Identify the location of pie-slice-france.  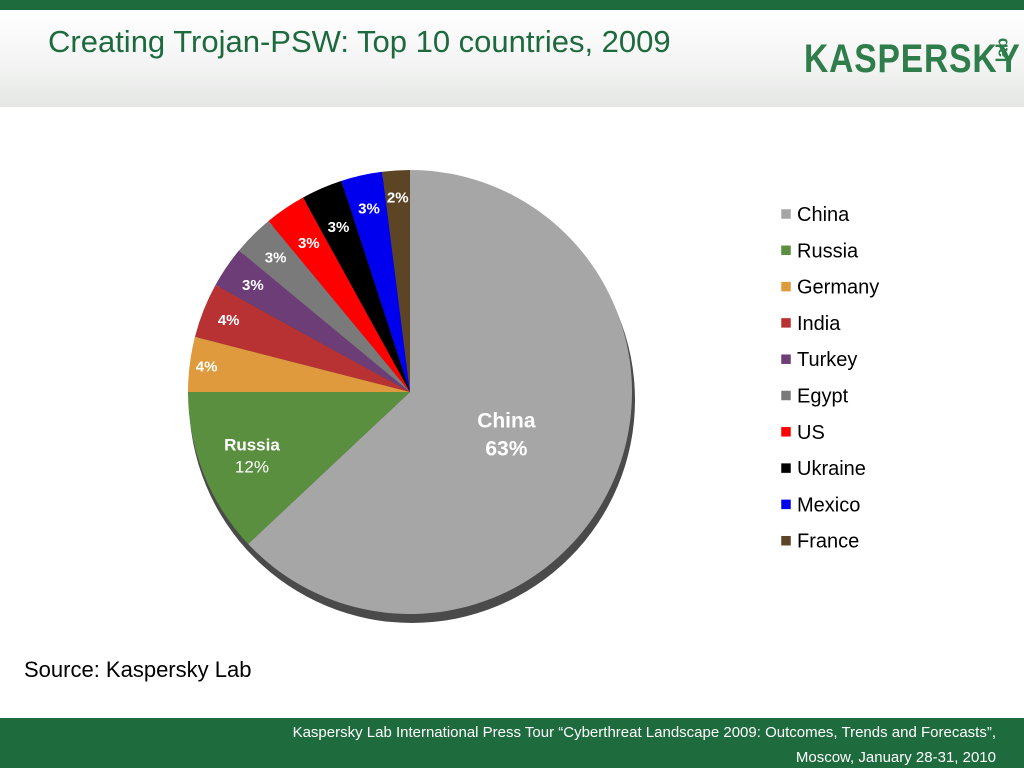
(396, 281).